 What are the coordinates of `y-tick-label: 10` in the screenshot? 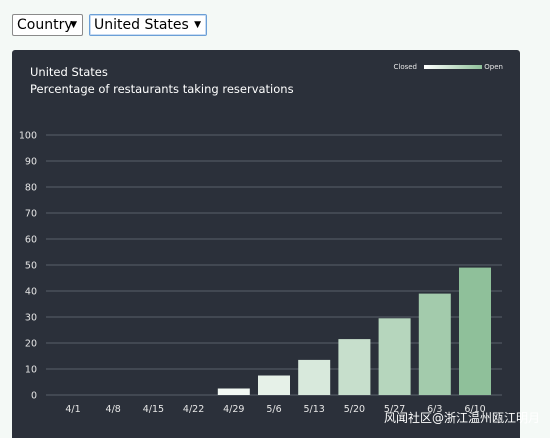 It's located at (31, 370).